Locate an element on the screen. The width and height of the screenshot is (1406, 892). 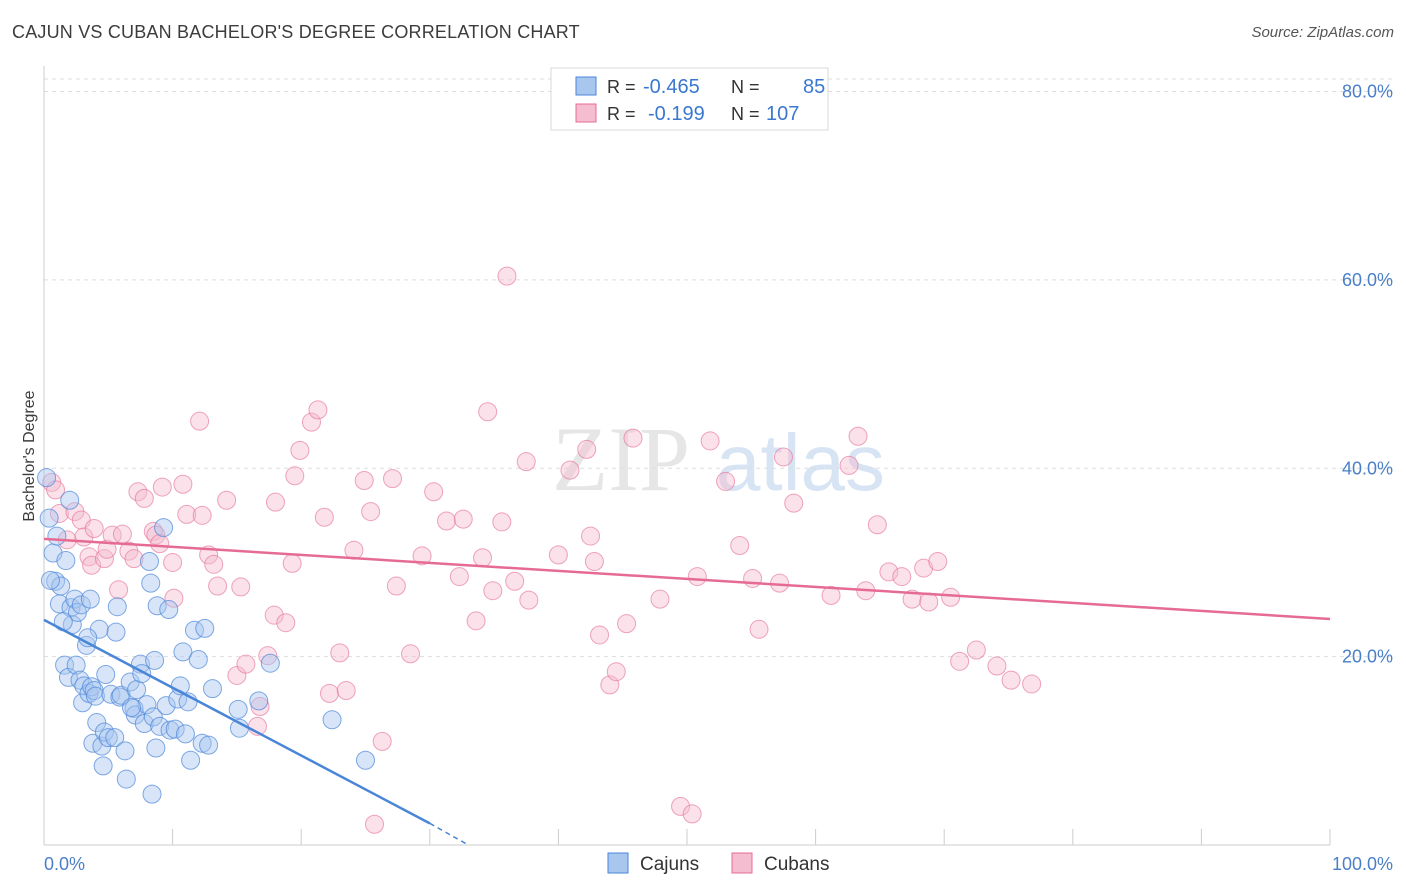
y-tick-label: 60.0% is located at coordinates (1367, 280).